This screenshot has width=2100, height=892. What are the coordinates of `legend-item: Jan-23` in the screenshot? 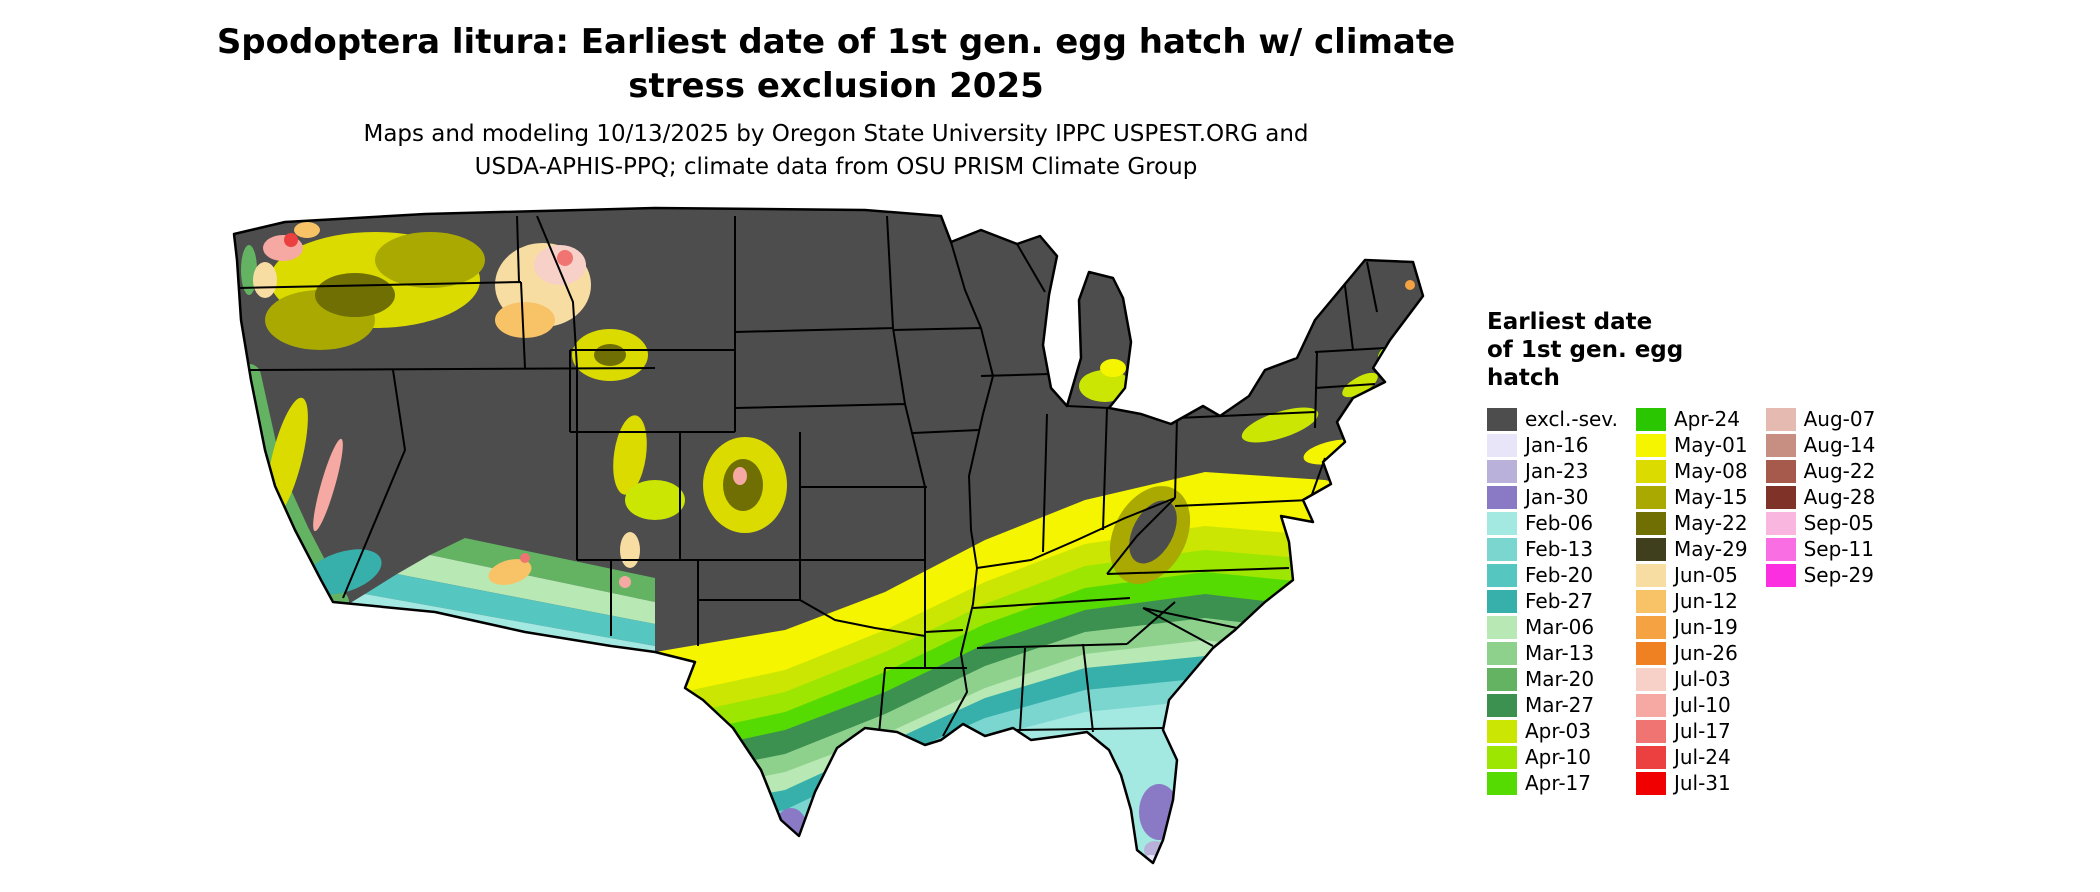 It's located at (1552, 471).